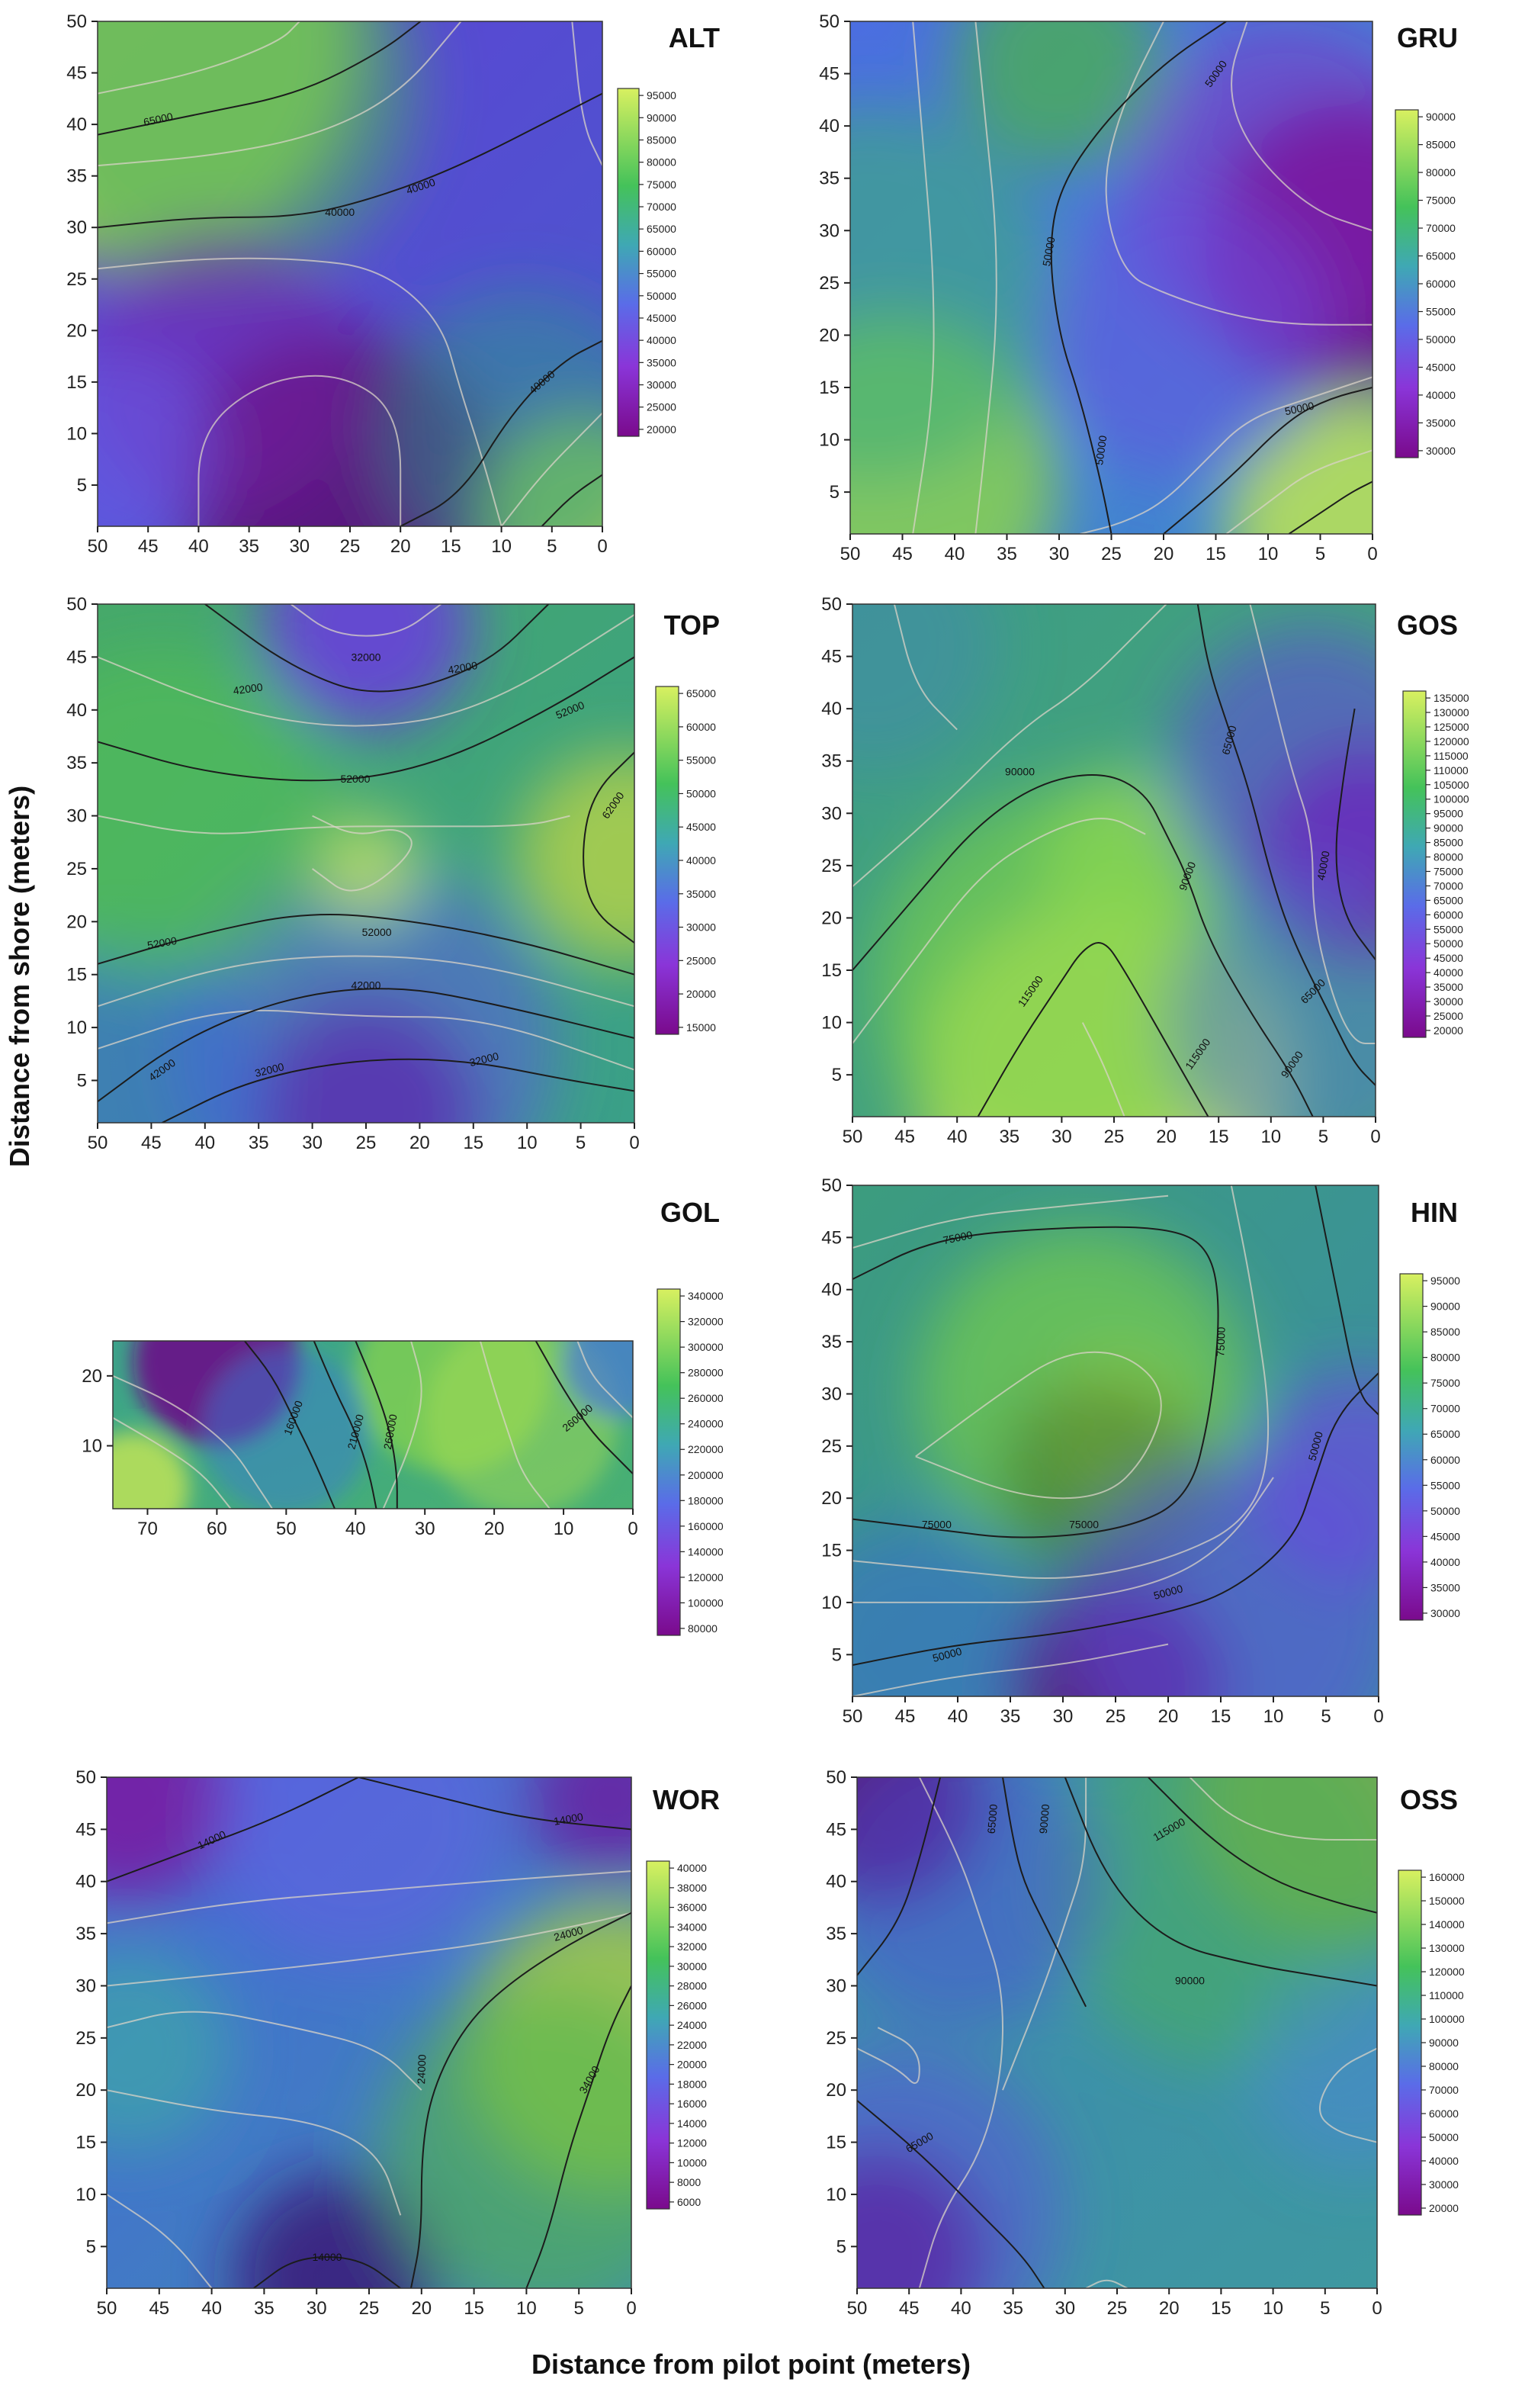 Image resolution: width=1525 pixels, height=2408 pixels. I want to click on x-tick-label: 10, so click(564, 1529).